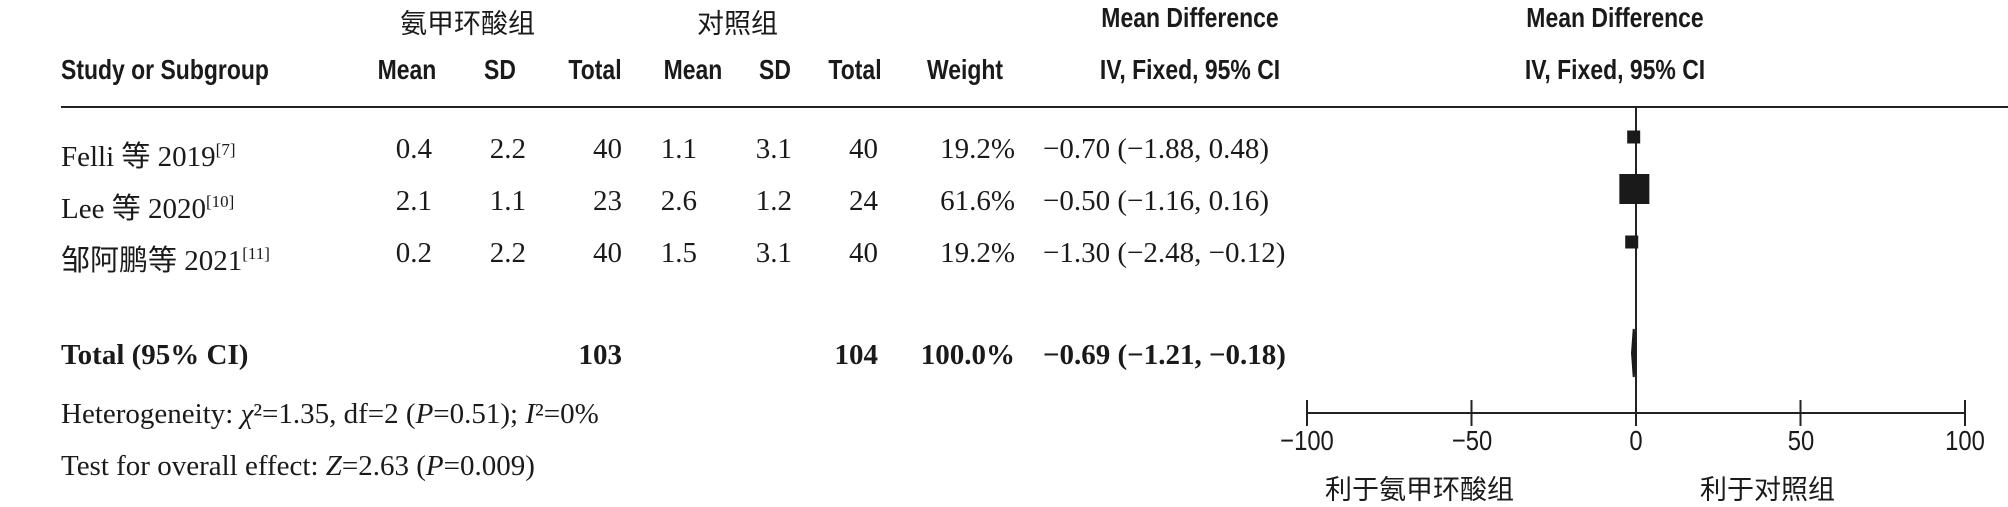 The image size is (2008, 507). Describe the element at coordinates (856, 355) in the screenshot. I see `total-control: 104` at that location.